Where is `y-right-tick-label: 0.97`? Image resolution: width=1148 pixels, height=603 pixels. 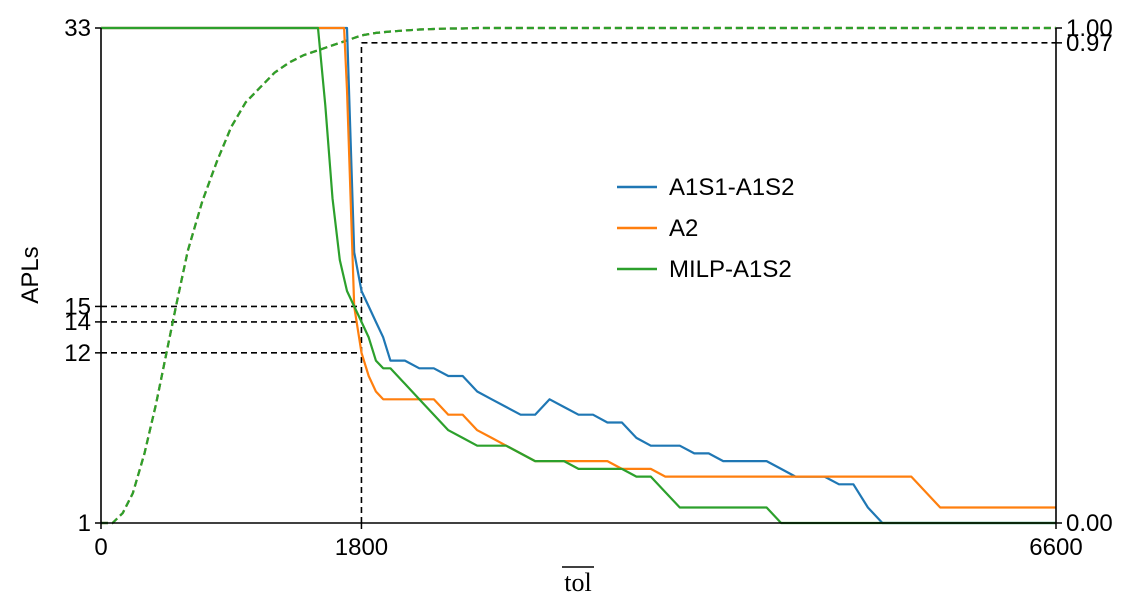 y-right-tick-label: 0.97 is located at coordinates (1089, 43).